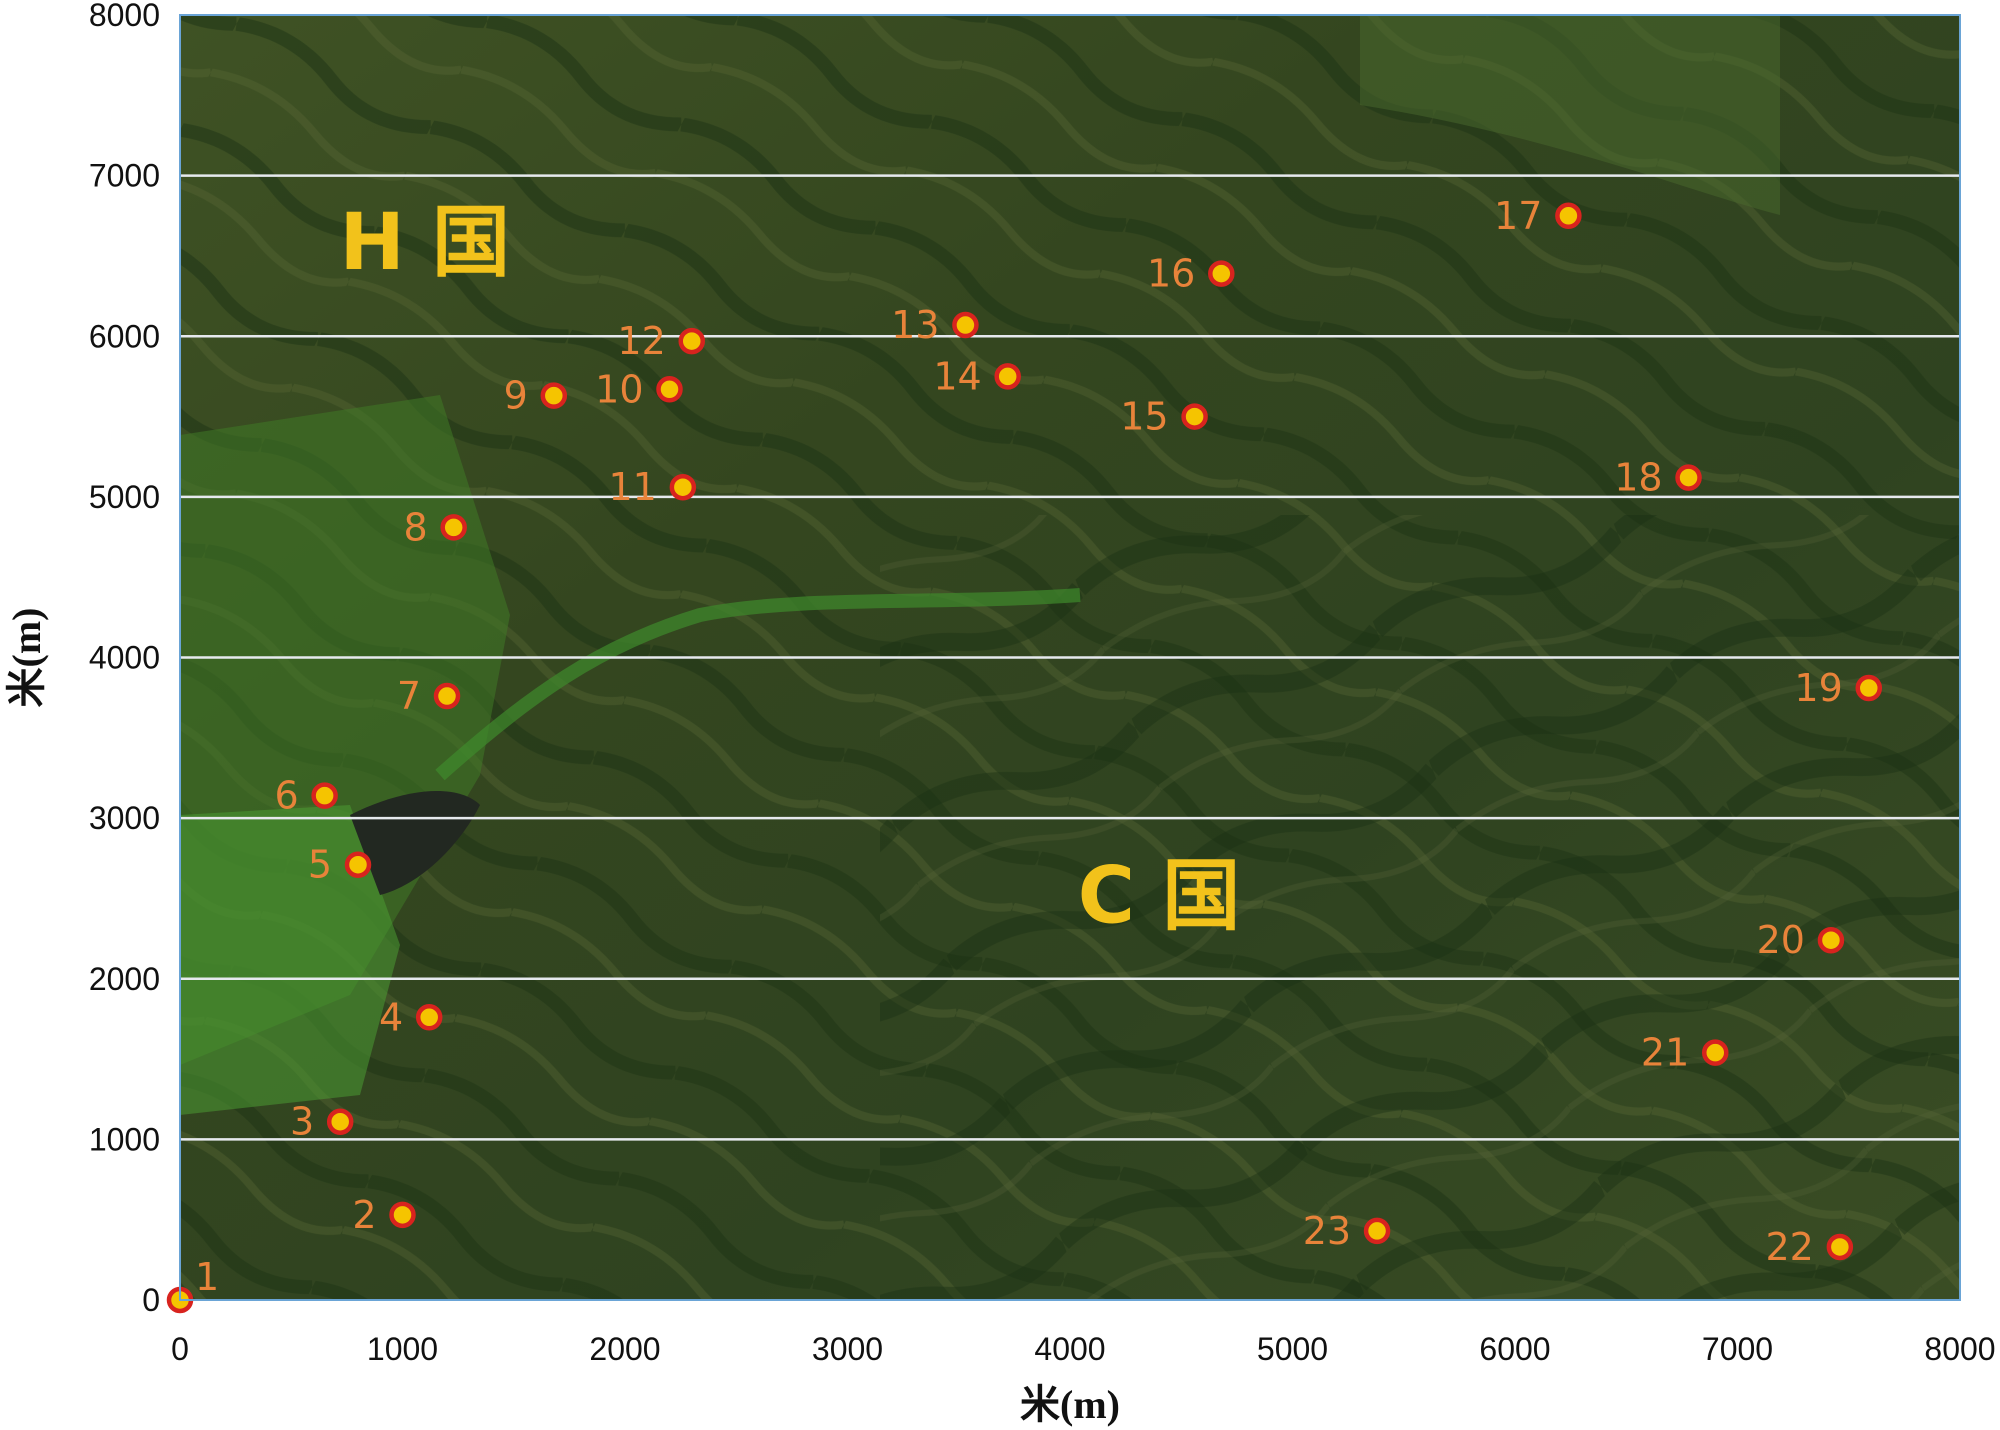 This screenshot has width=2000, height=1430. Describe the element at coordinates (1638, 478) in the screenshot. I see `sample-point-label: 18` at that location.